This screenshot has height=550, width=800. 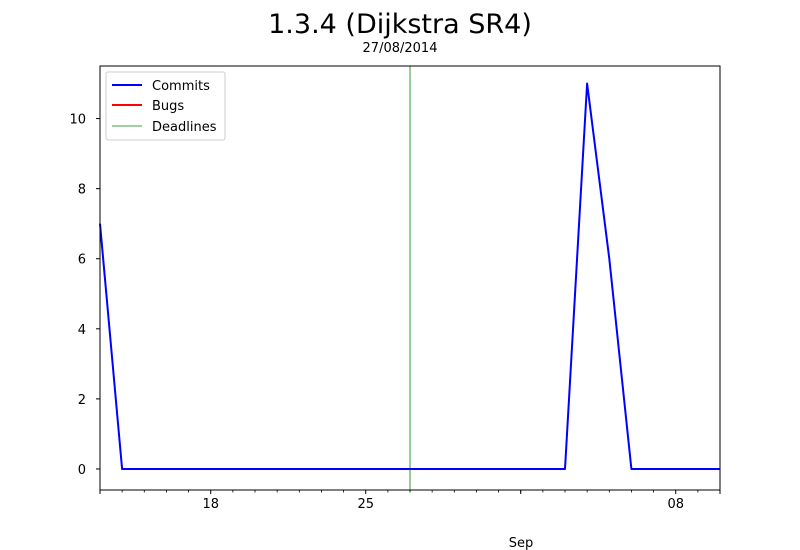 I want to click on x-month-label: Sep, so click(x=521, y=543).